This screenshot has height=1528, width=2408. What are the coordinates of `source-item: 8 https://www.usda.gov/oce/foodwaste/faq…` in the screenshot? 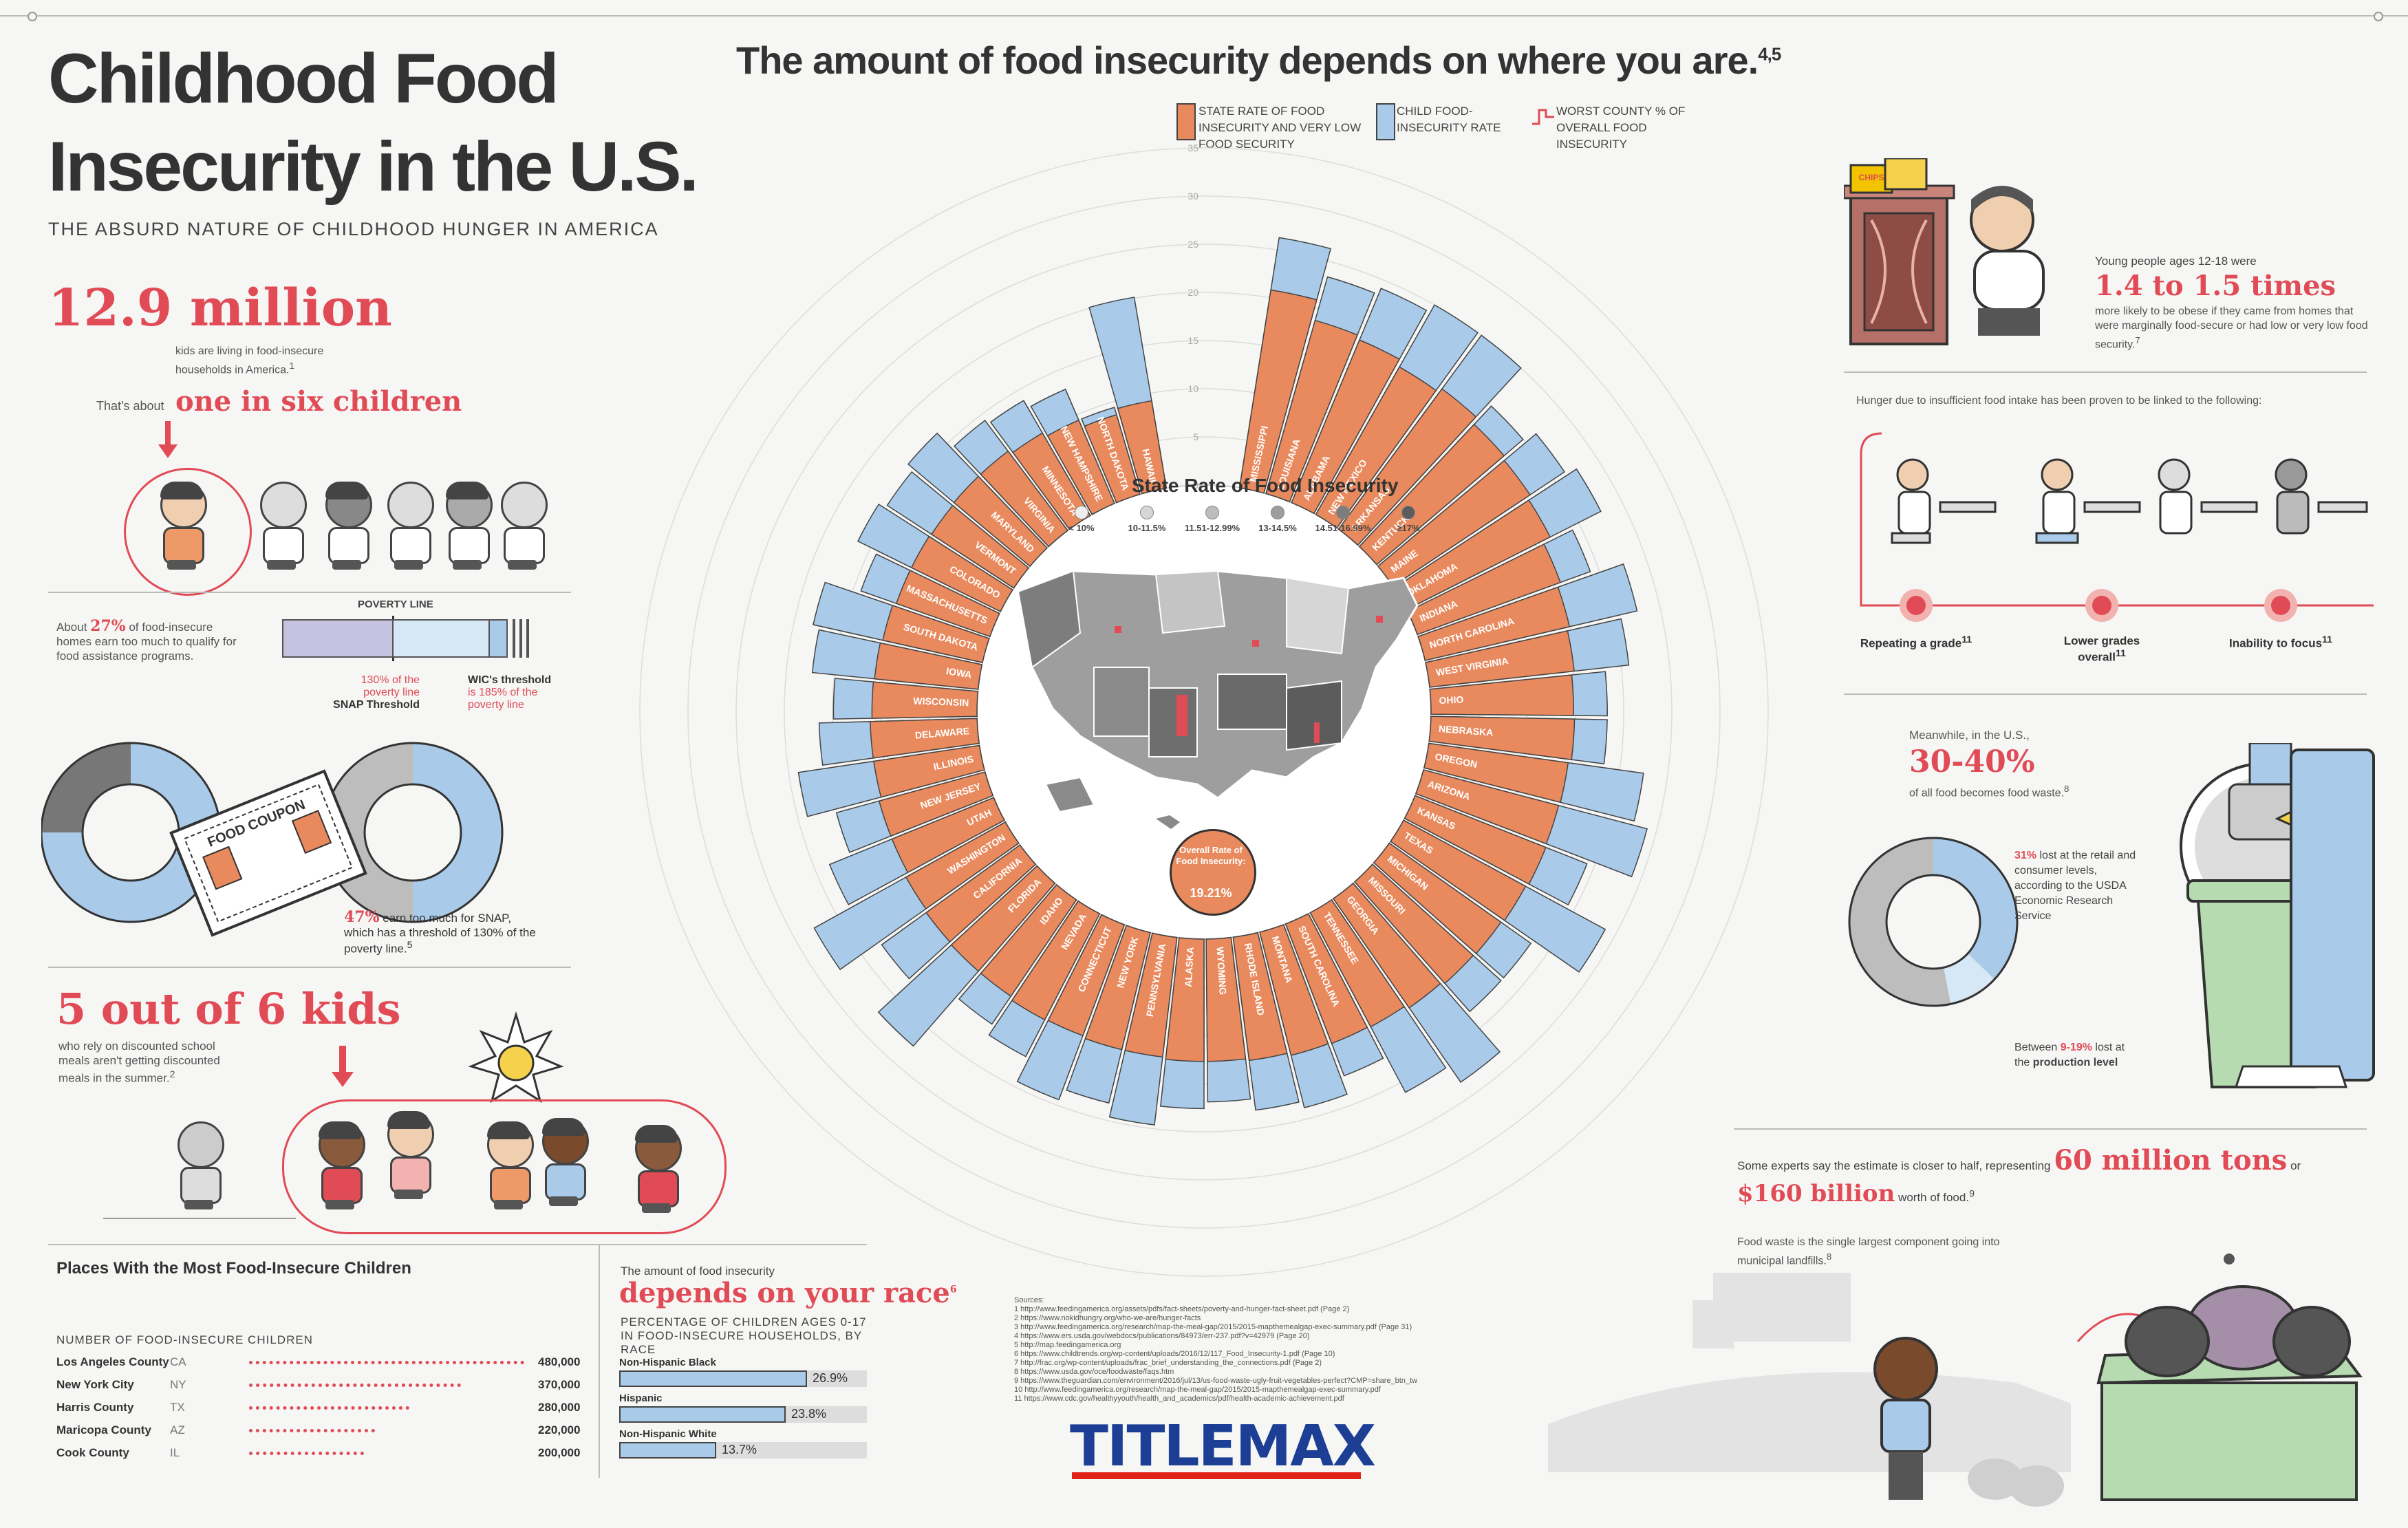 It's located at (1094, 1372).